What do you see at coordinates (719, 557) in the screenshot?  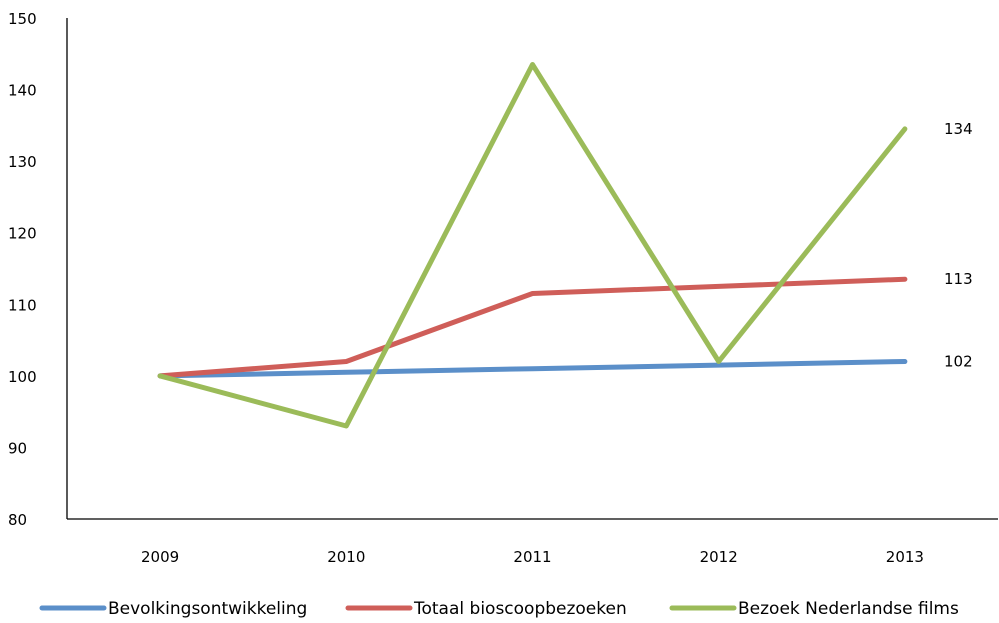 I see `x-tick-label: 2012` at bounding box center [719, 557].